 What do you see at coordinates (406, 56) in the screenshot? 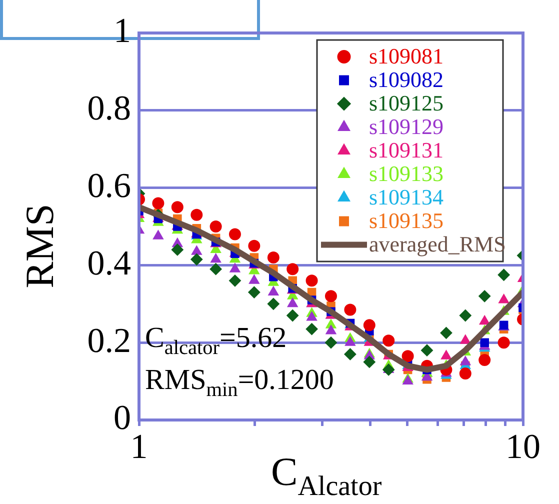
I see `legend-label: s109081` at bounding box center [406, 56].